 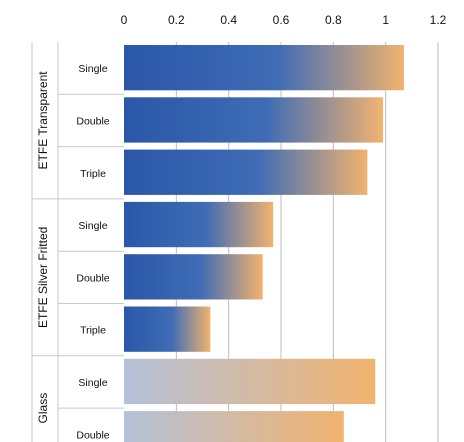 I want to click on x-tick-label: 1.2, so click(x=438, y=20).